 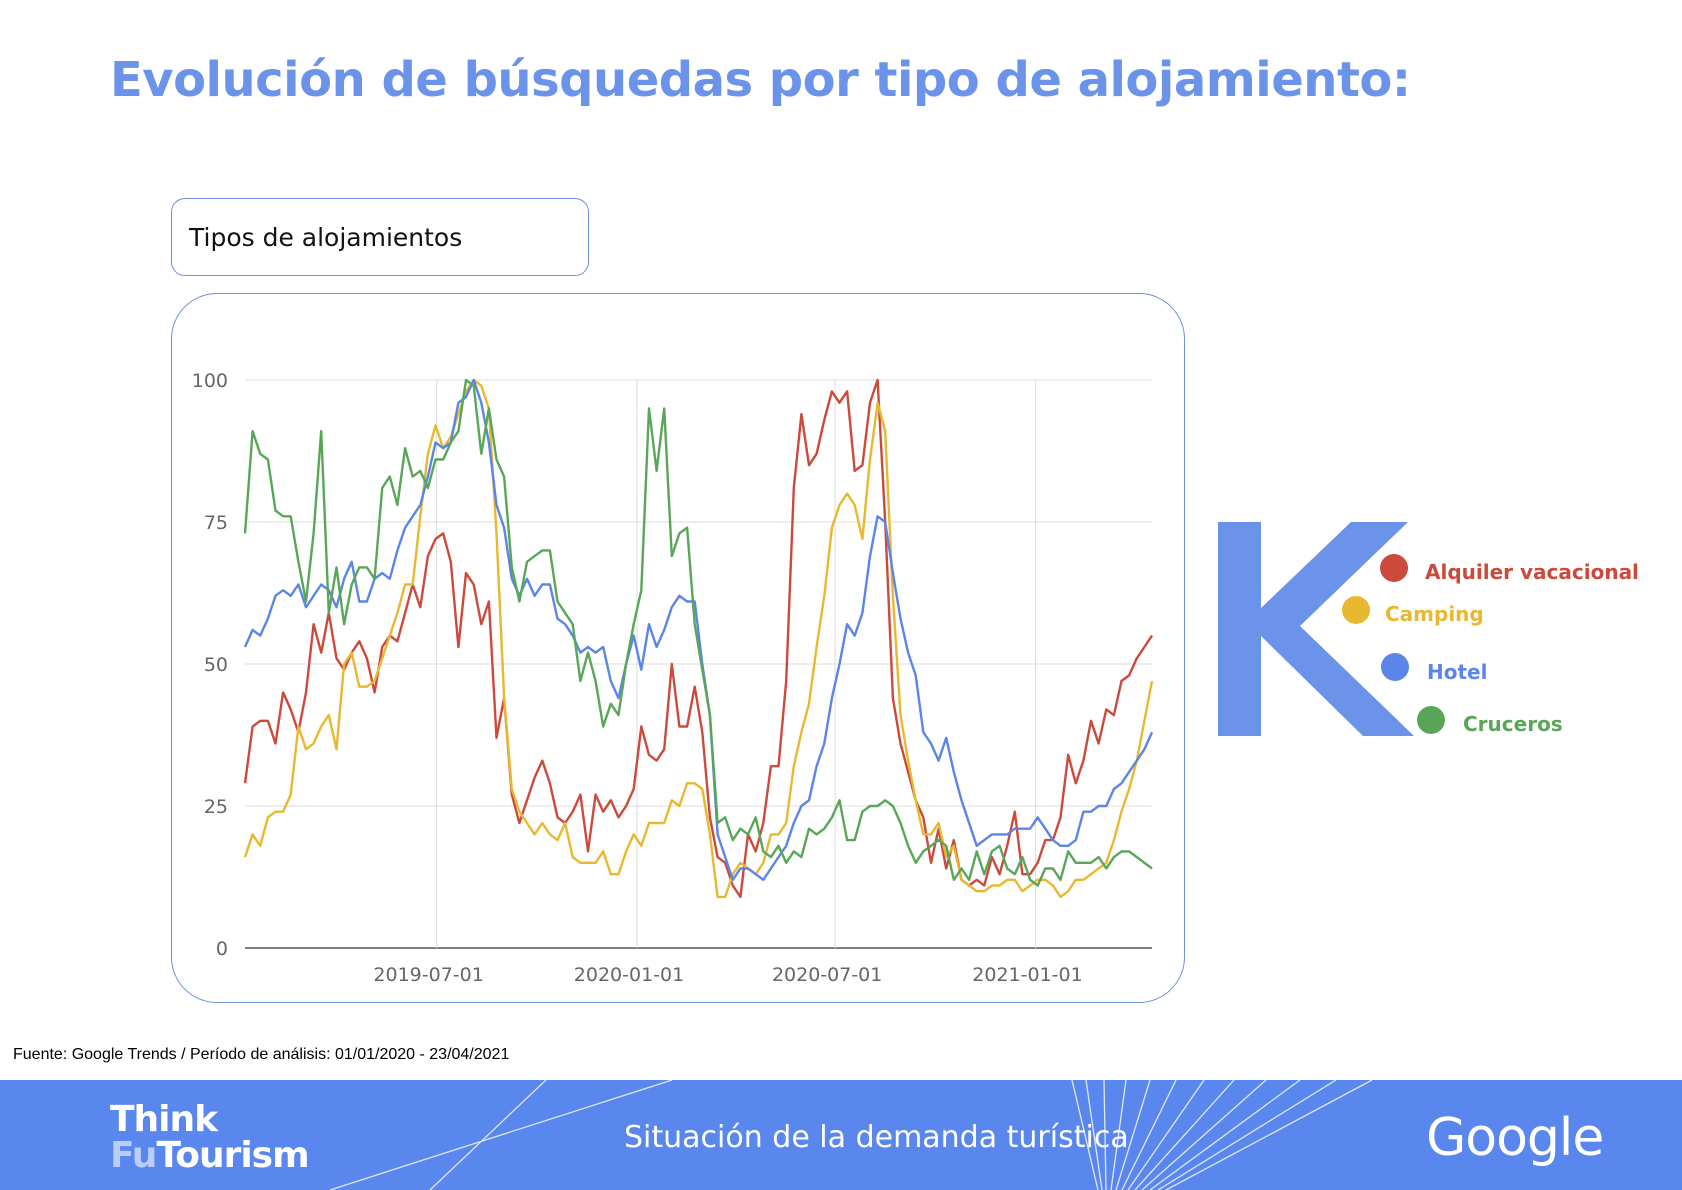 I want to click on k-logo-icon, so click(x=1316, y=629).